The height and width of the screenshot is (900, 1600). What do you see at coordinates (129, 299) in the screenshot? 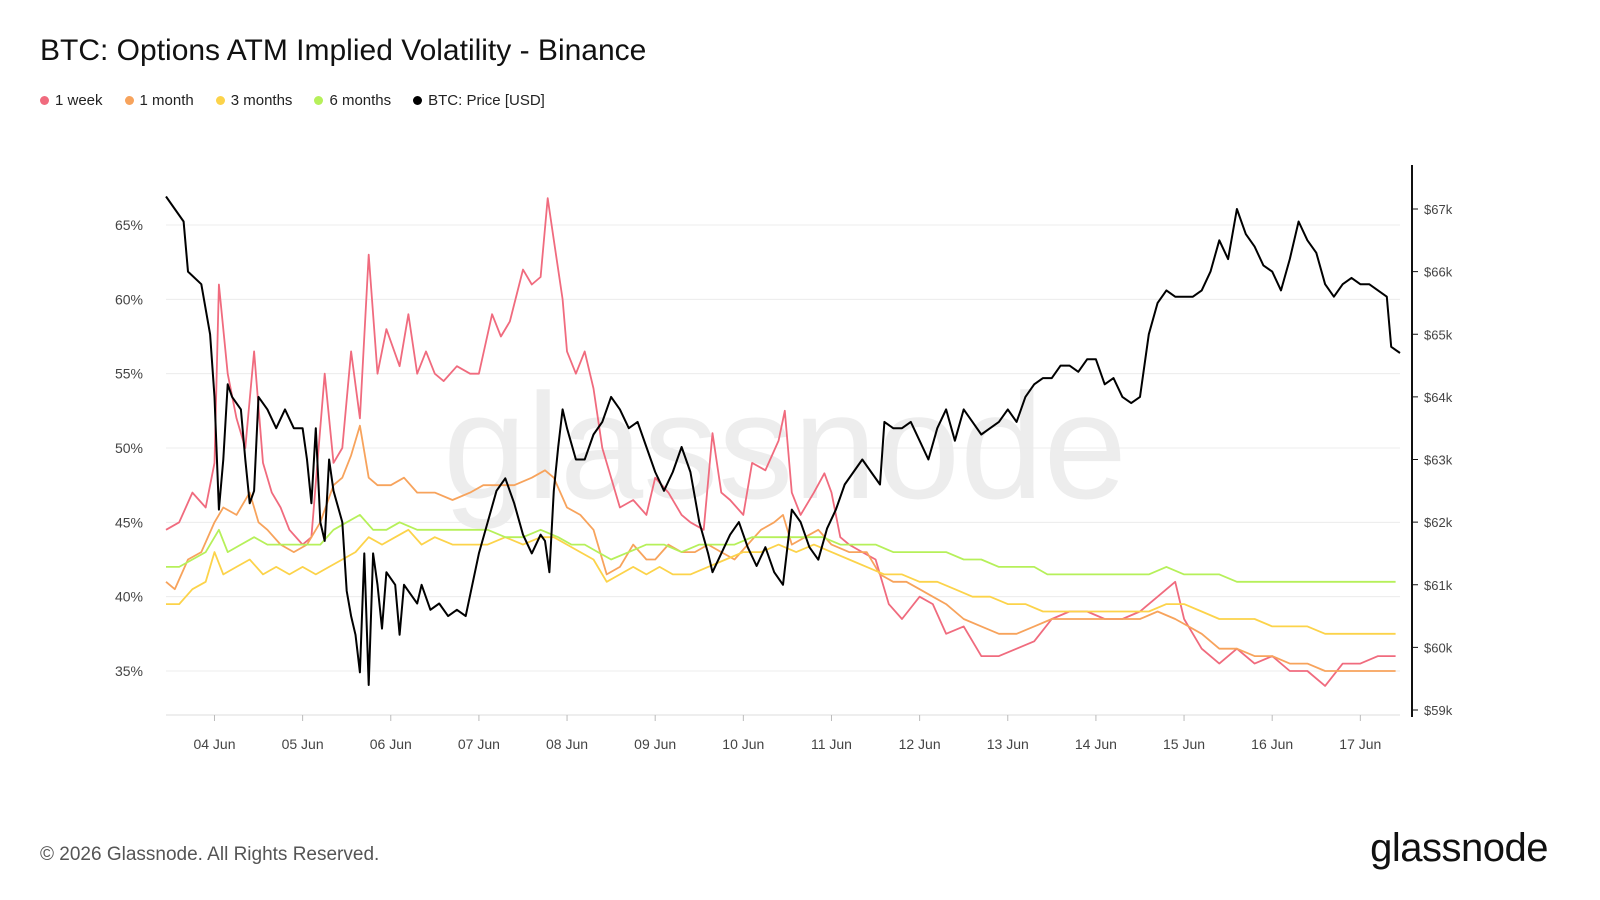
I see `y-left-tick-label: 60%` at bounding box center [129, 299].